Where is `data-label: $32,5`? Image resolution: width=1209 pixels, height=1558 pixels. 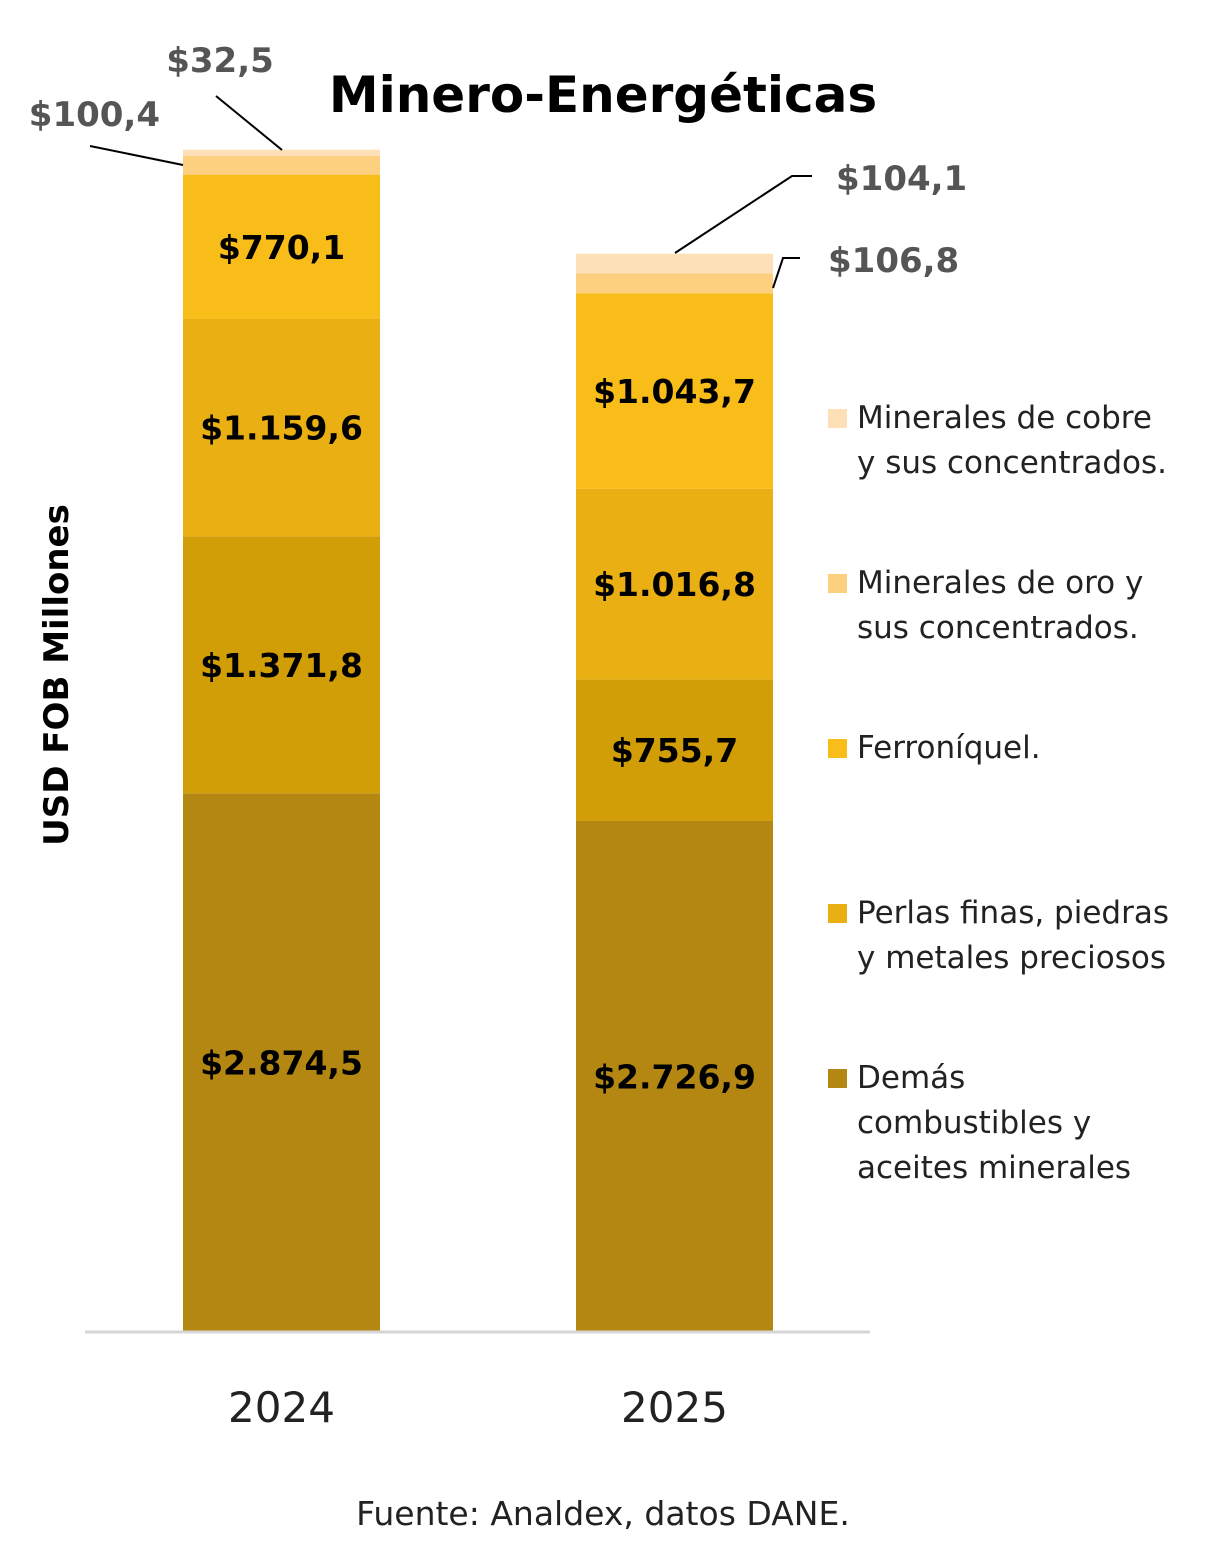
data-label: $32,5 is located at coordinates (220, 61).